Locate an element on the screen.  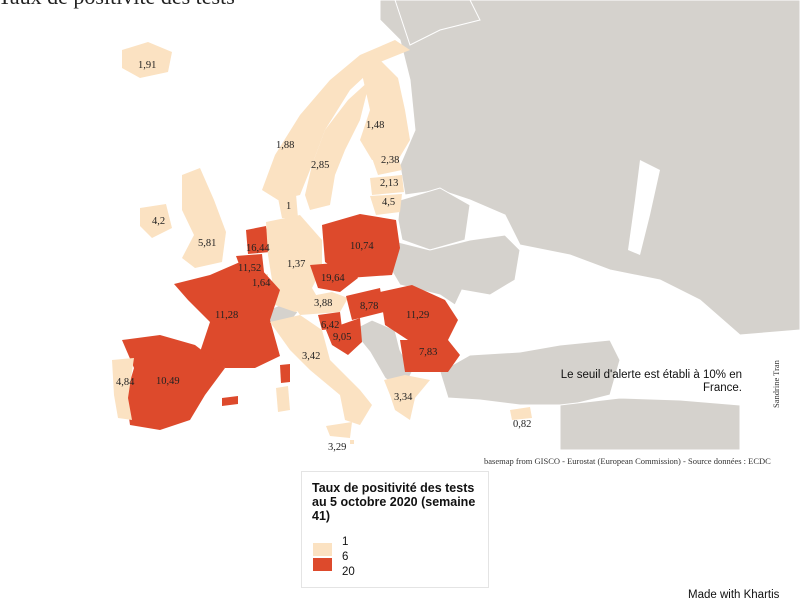
country-LT is located at coordinates (386, 204).